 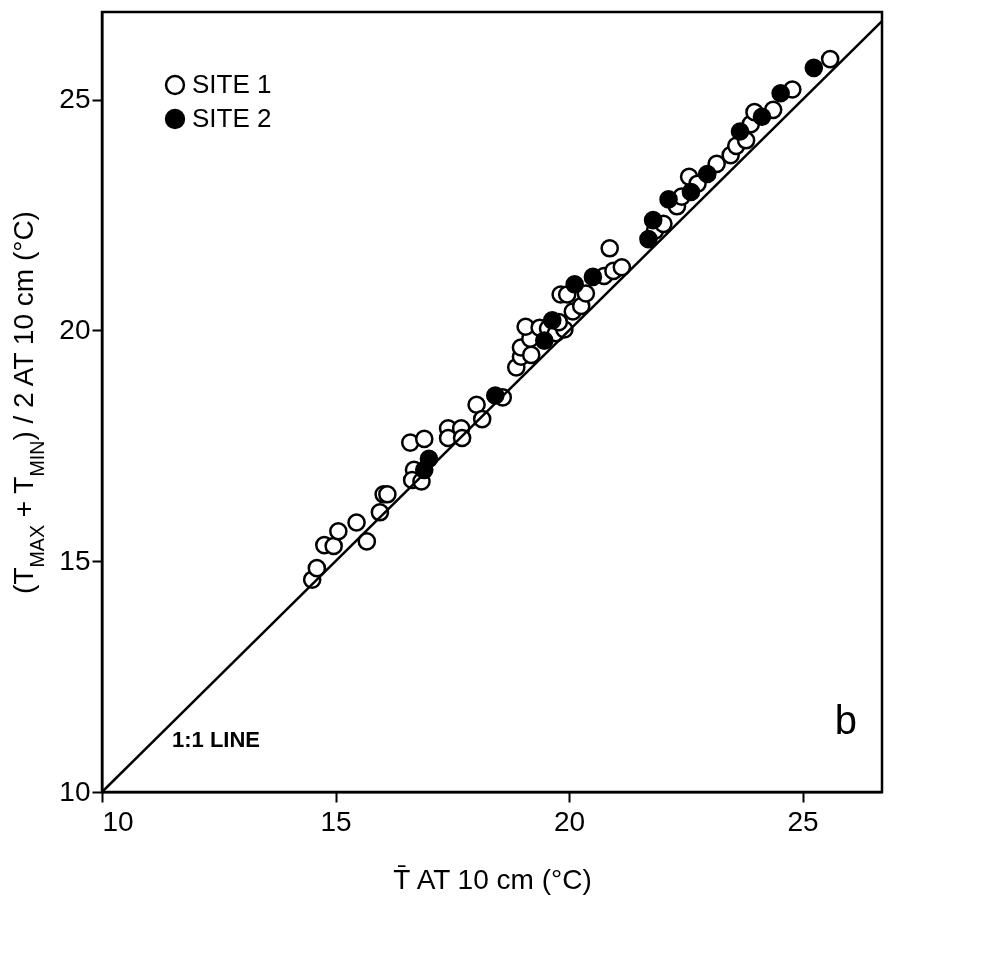 What do you see at coordinates (232, 118) in the screenshot?
I see `legend-label: SITE 2` at bounding box center [232, 118].